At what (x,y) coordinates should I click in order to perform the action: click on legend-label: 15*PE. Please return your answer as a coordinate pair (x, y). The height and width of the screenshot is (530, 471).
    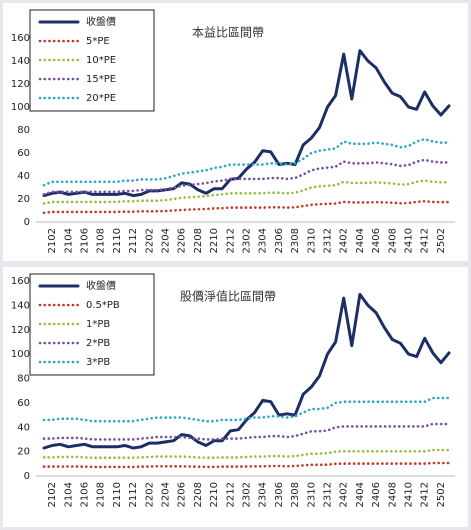
    Looking at the image, I should click on (101, 79).